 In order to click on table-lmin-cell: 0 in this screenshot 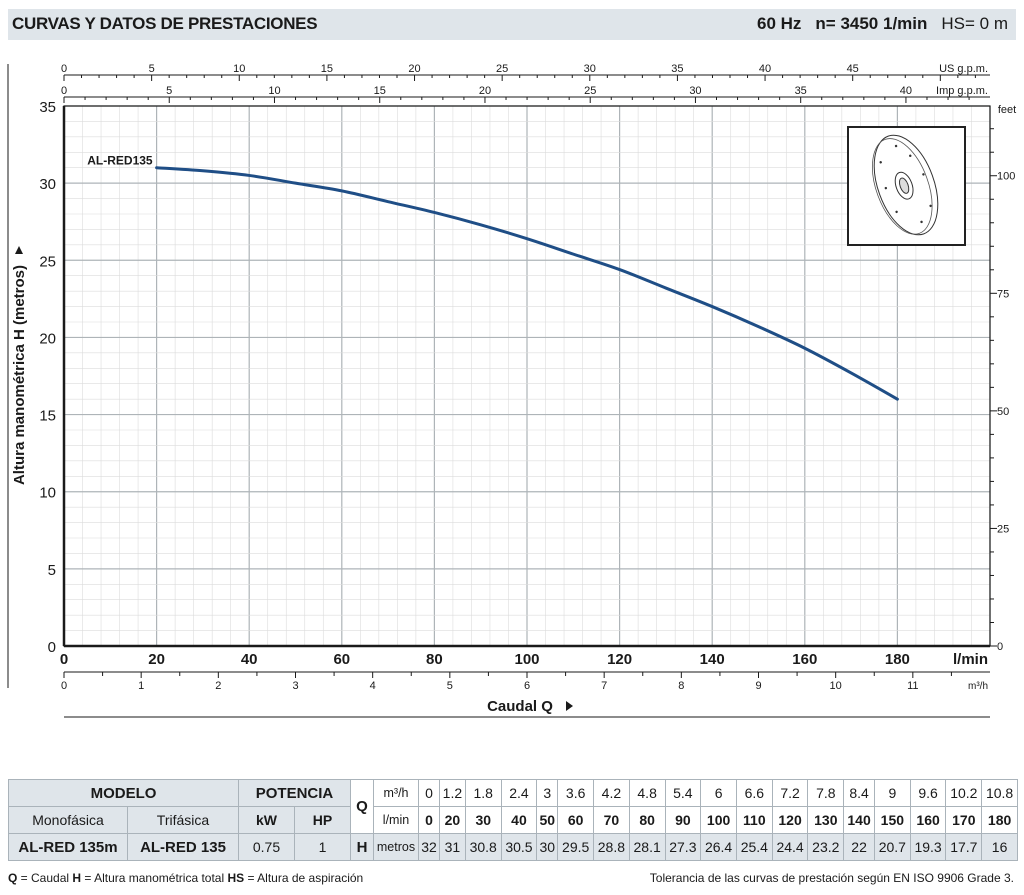, I will do `click(429, 820)`.